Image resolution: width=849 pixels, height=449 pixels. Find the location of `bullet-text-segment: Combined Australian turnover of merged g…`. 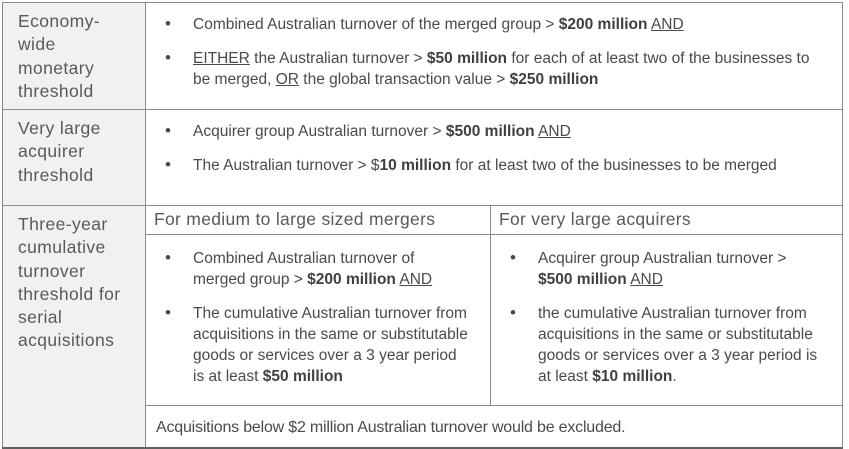

bullet-text-segment: Combined Australian turnover of merged g… is located at coordinates (304, 269).